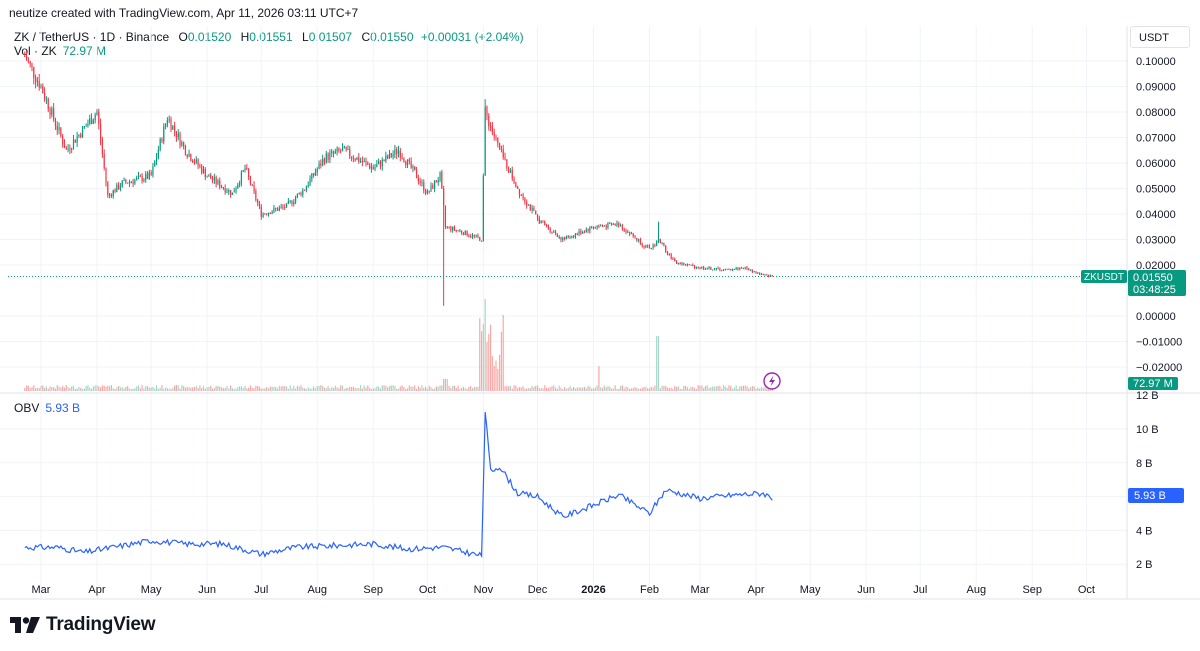 This screenshot has width=1200, height=651. I want to click on lightning-icon, so click(772, 381).